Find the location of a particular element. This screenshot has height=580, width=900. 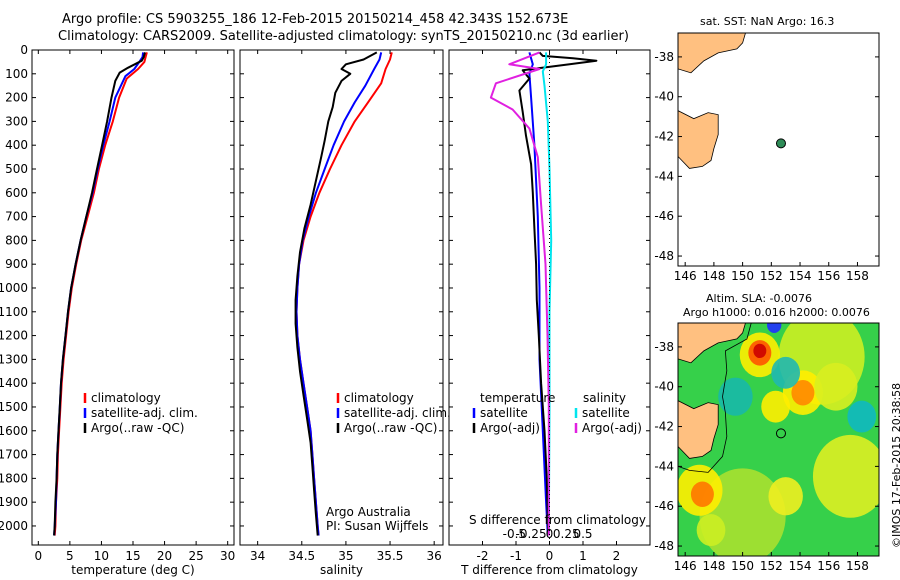

x-axis-label: T difference from climatology is located at coordinates (549, 570).